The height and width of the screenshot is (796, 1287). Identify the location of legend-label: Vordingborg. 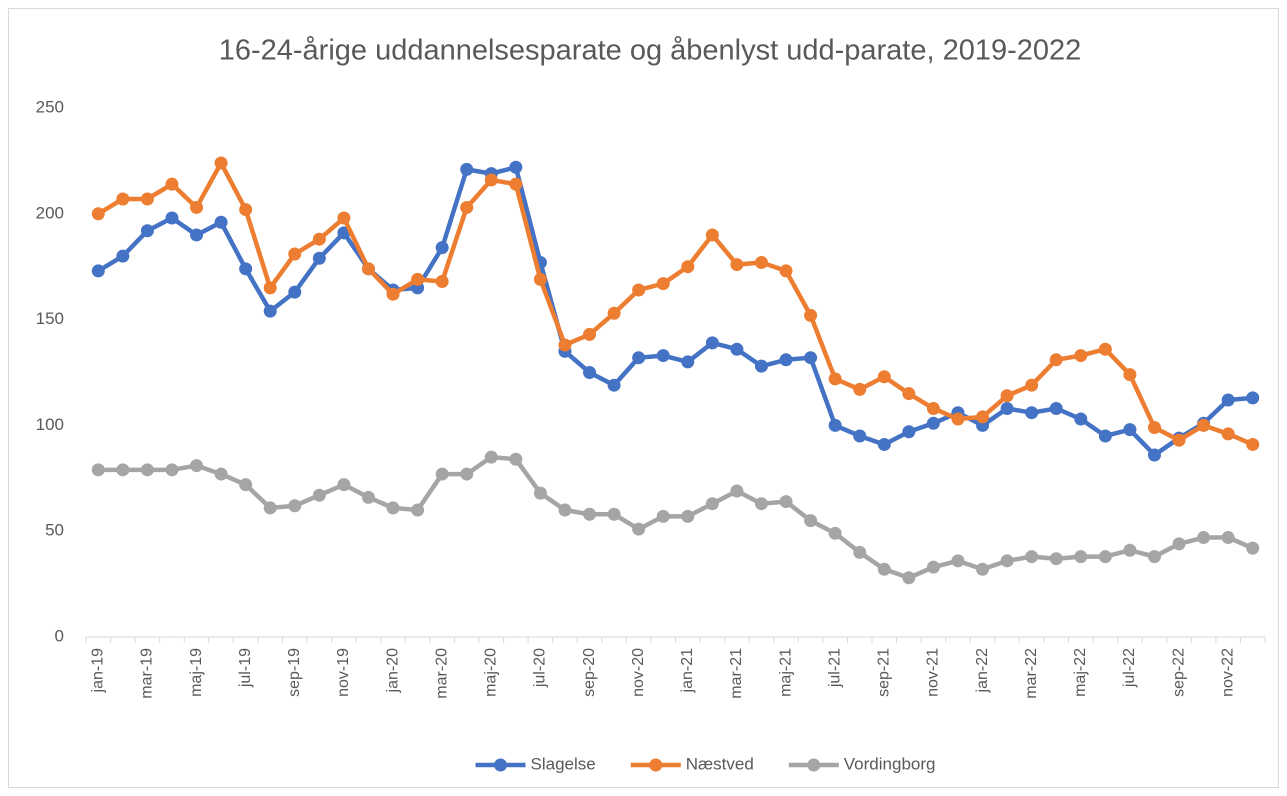
(890, 763).